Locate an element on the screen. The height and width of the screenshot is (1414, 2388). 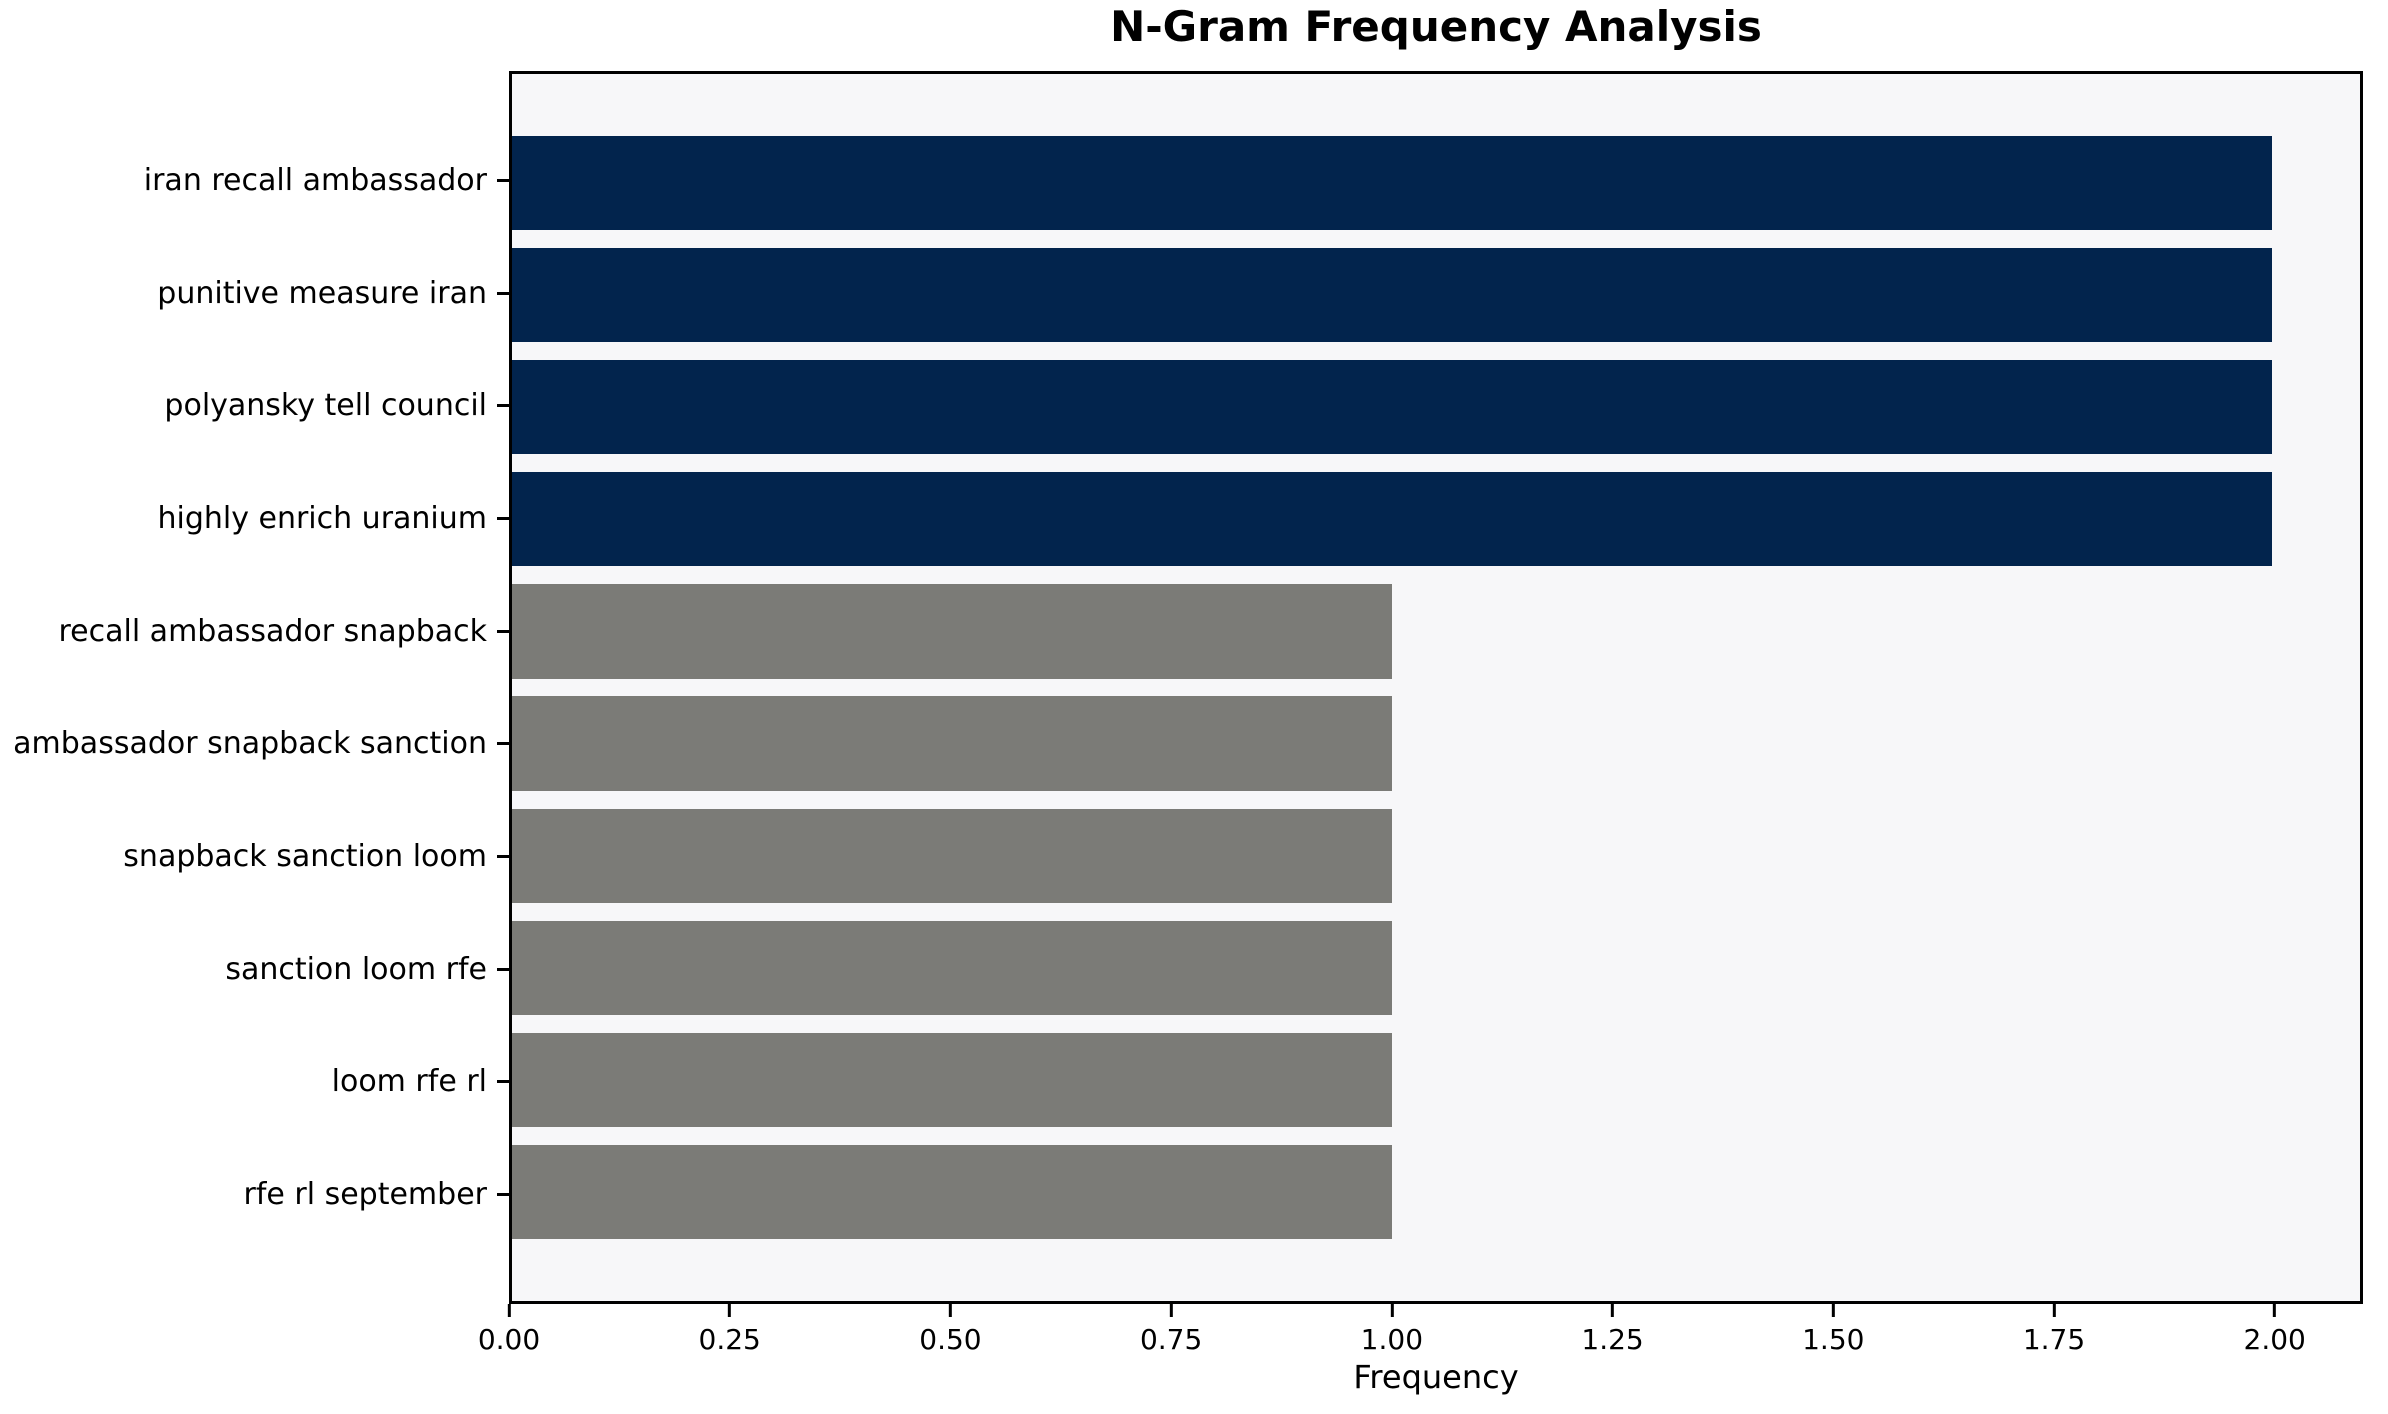
chart-title: N-Gram Frequency Analysis is located at coordinates (1436, 26).